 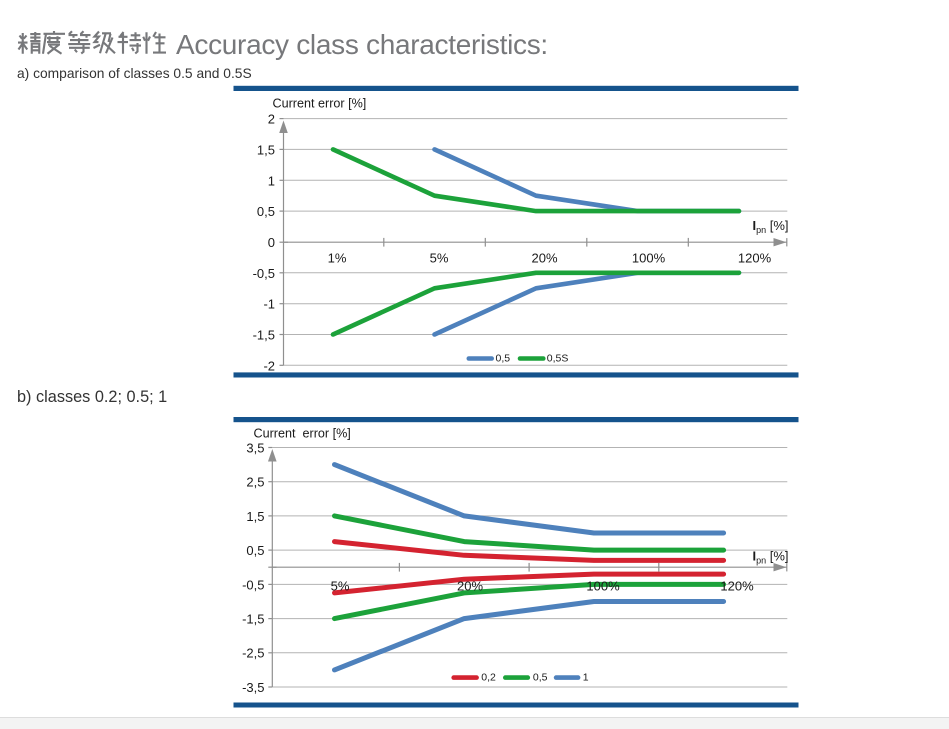 What do you see at coordinates (253, 687) in the screenshot?
I see `svg-text: -3,5` at bounding box center [253, 687].